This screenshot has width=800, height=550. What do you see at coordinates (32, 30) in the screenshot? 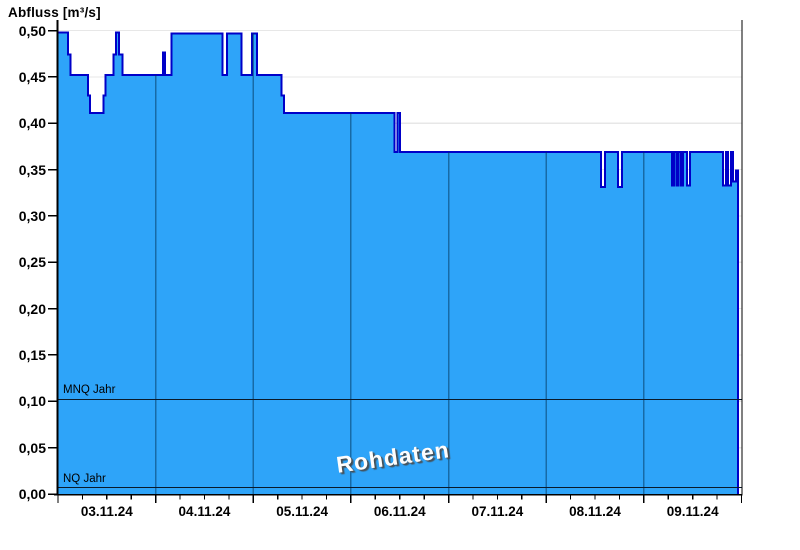
I see `y-tick-label: 0,50` at bounding box center [32, 30].